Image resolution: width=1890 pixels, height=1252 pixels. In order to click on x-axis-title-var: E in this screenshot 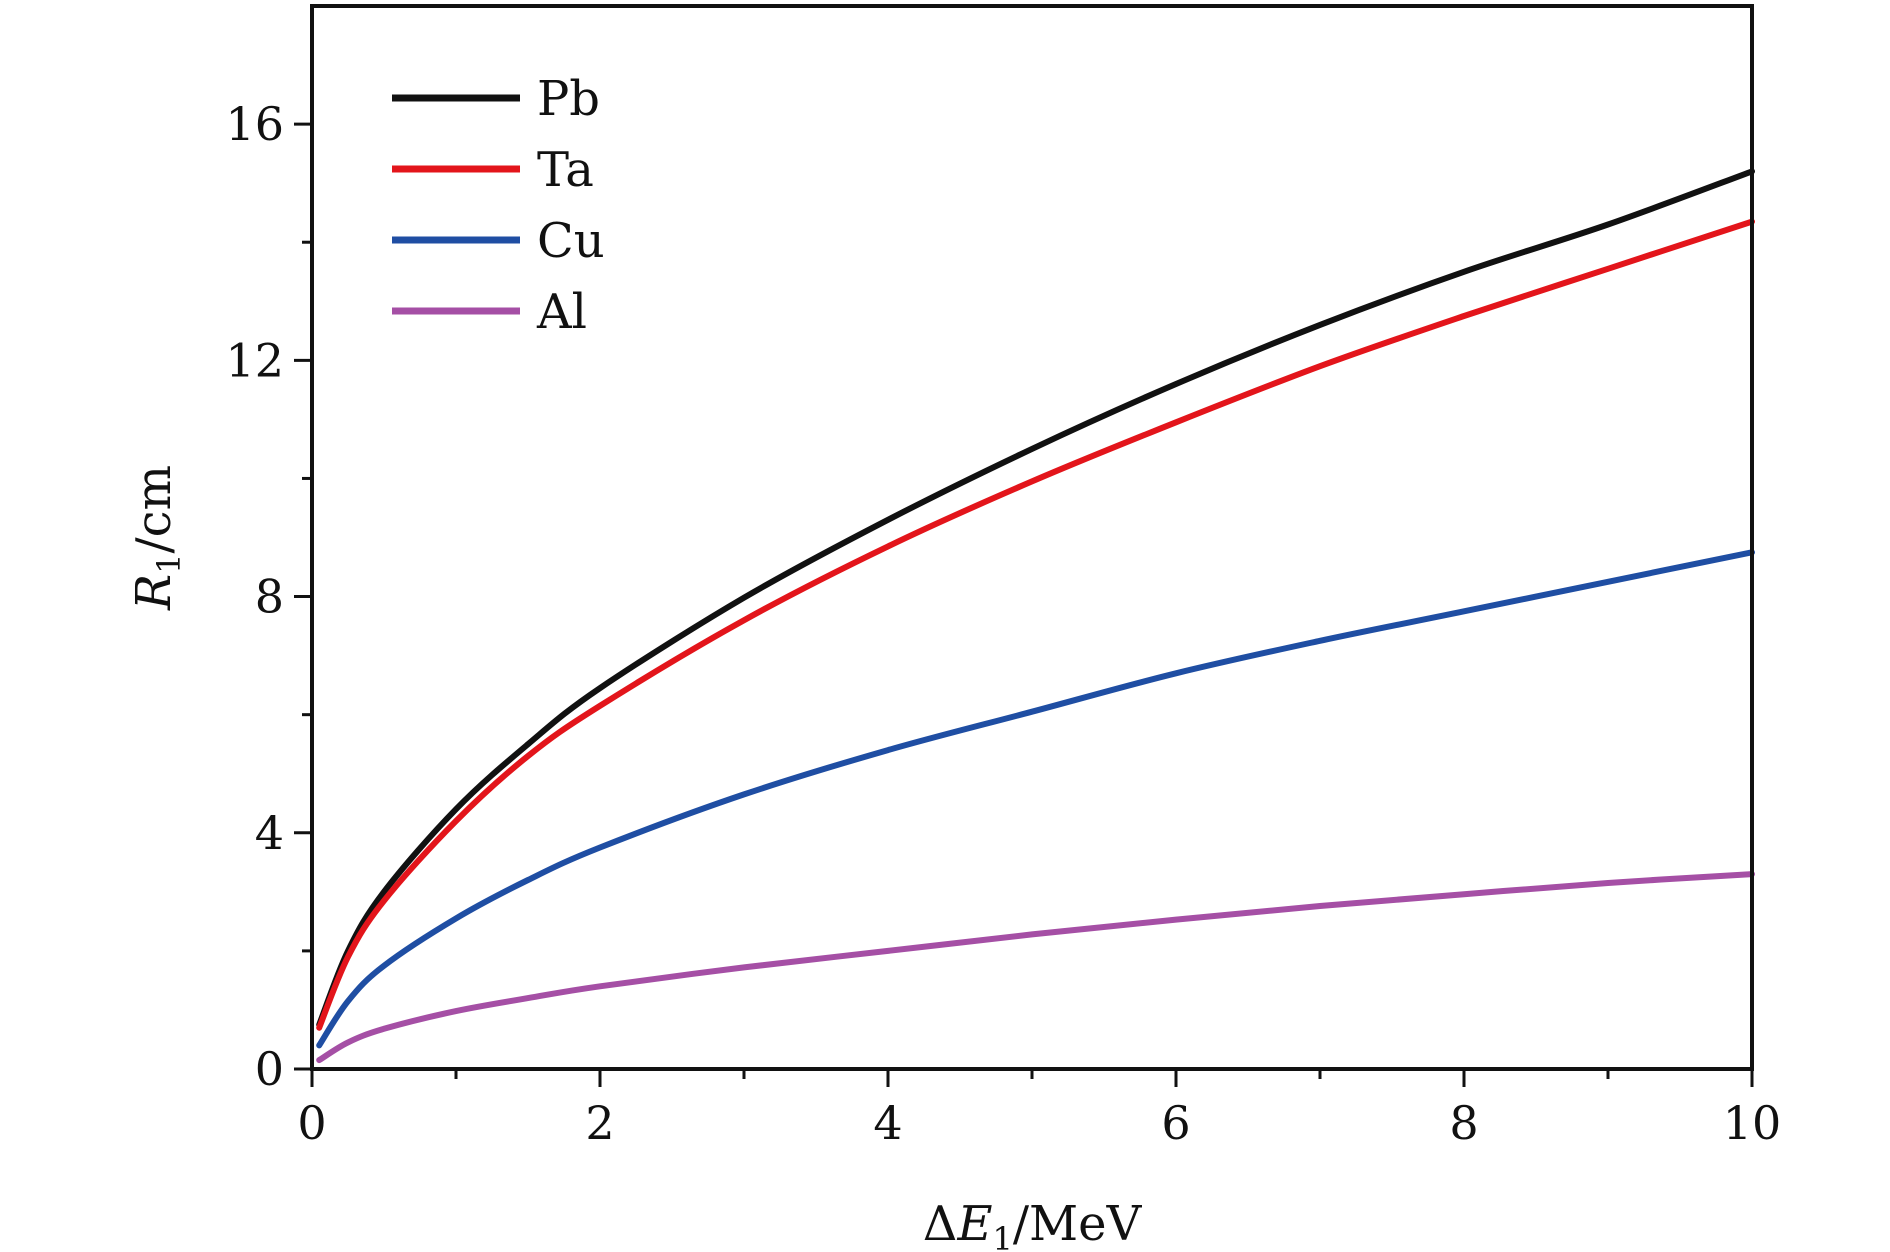, I will do `click(974, 1224)`.